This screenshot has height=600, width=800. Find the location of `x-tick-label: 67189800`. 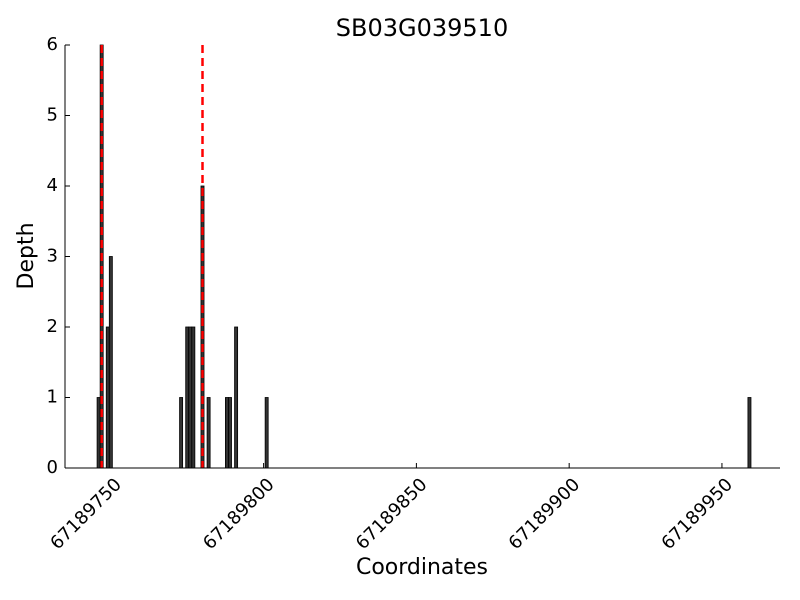

x-tick-label: 67189800 is located at coordinates (239, 514).